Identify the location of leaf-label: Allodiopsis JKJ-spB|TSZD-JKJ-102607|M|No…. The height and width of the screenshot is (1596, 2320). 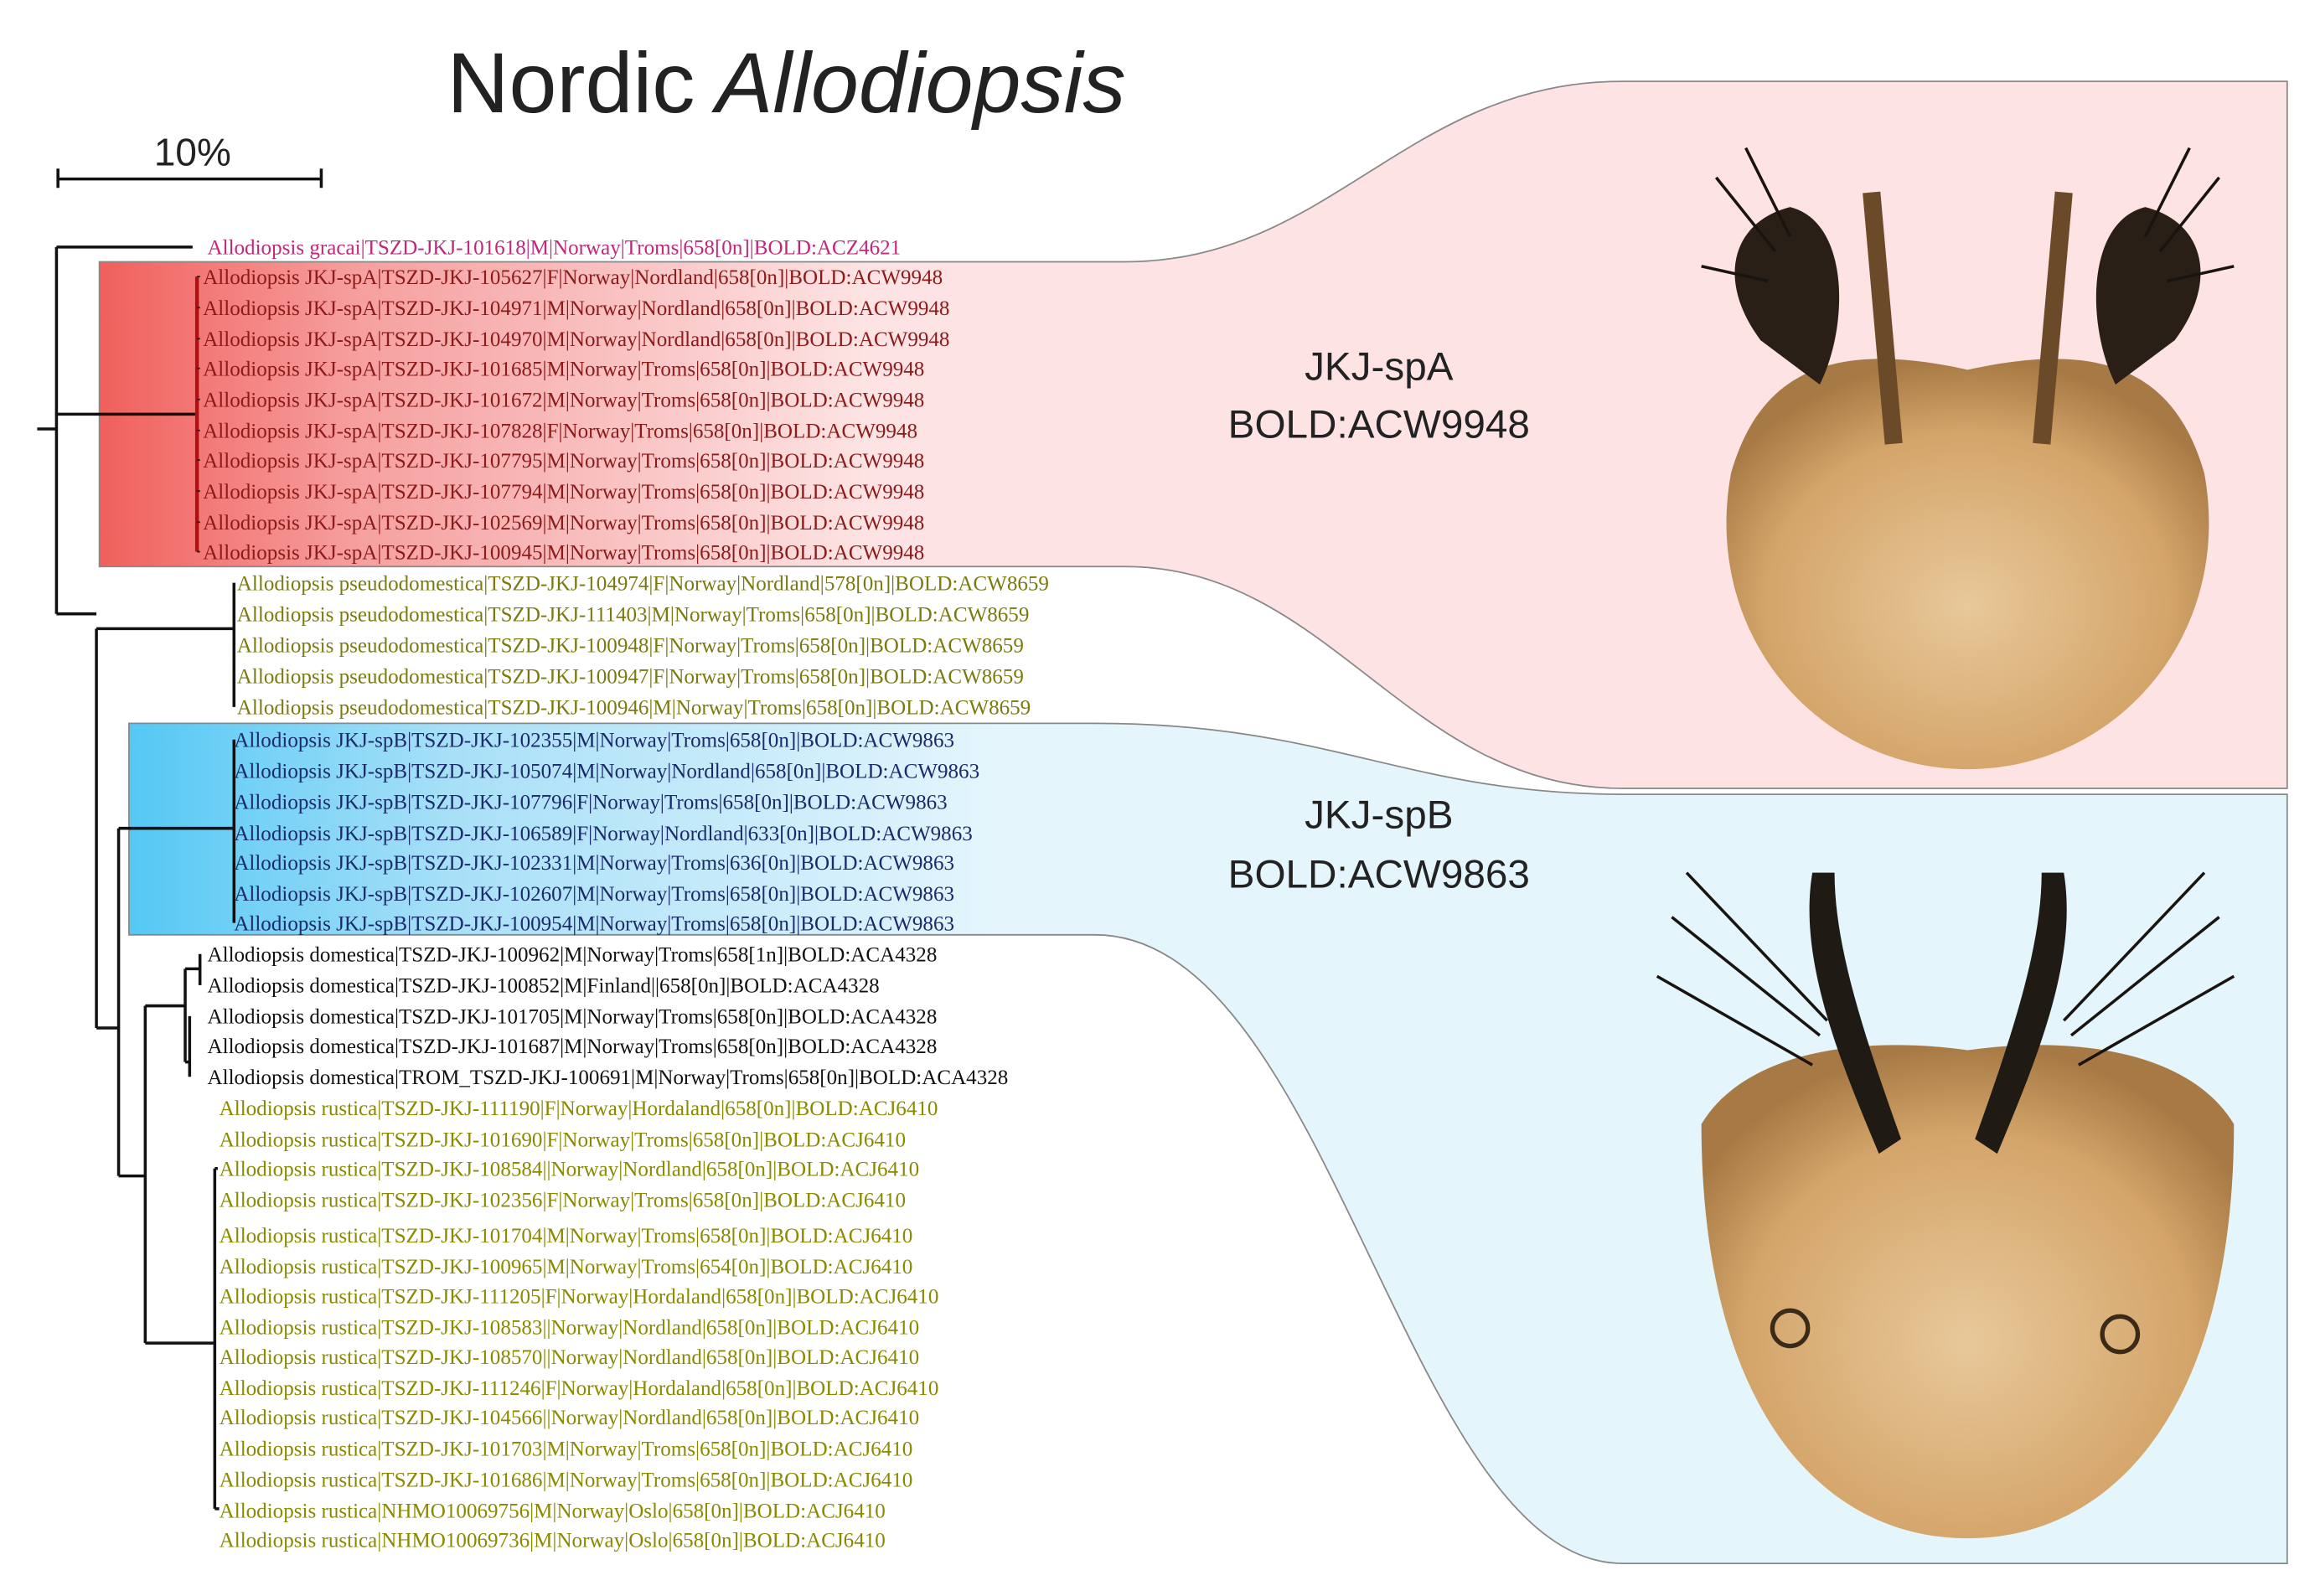
(594, 894).